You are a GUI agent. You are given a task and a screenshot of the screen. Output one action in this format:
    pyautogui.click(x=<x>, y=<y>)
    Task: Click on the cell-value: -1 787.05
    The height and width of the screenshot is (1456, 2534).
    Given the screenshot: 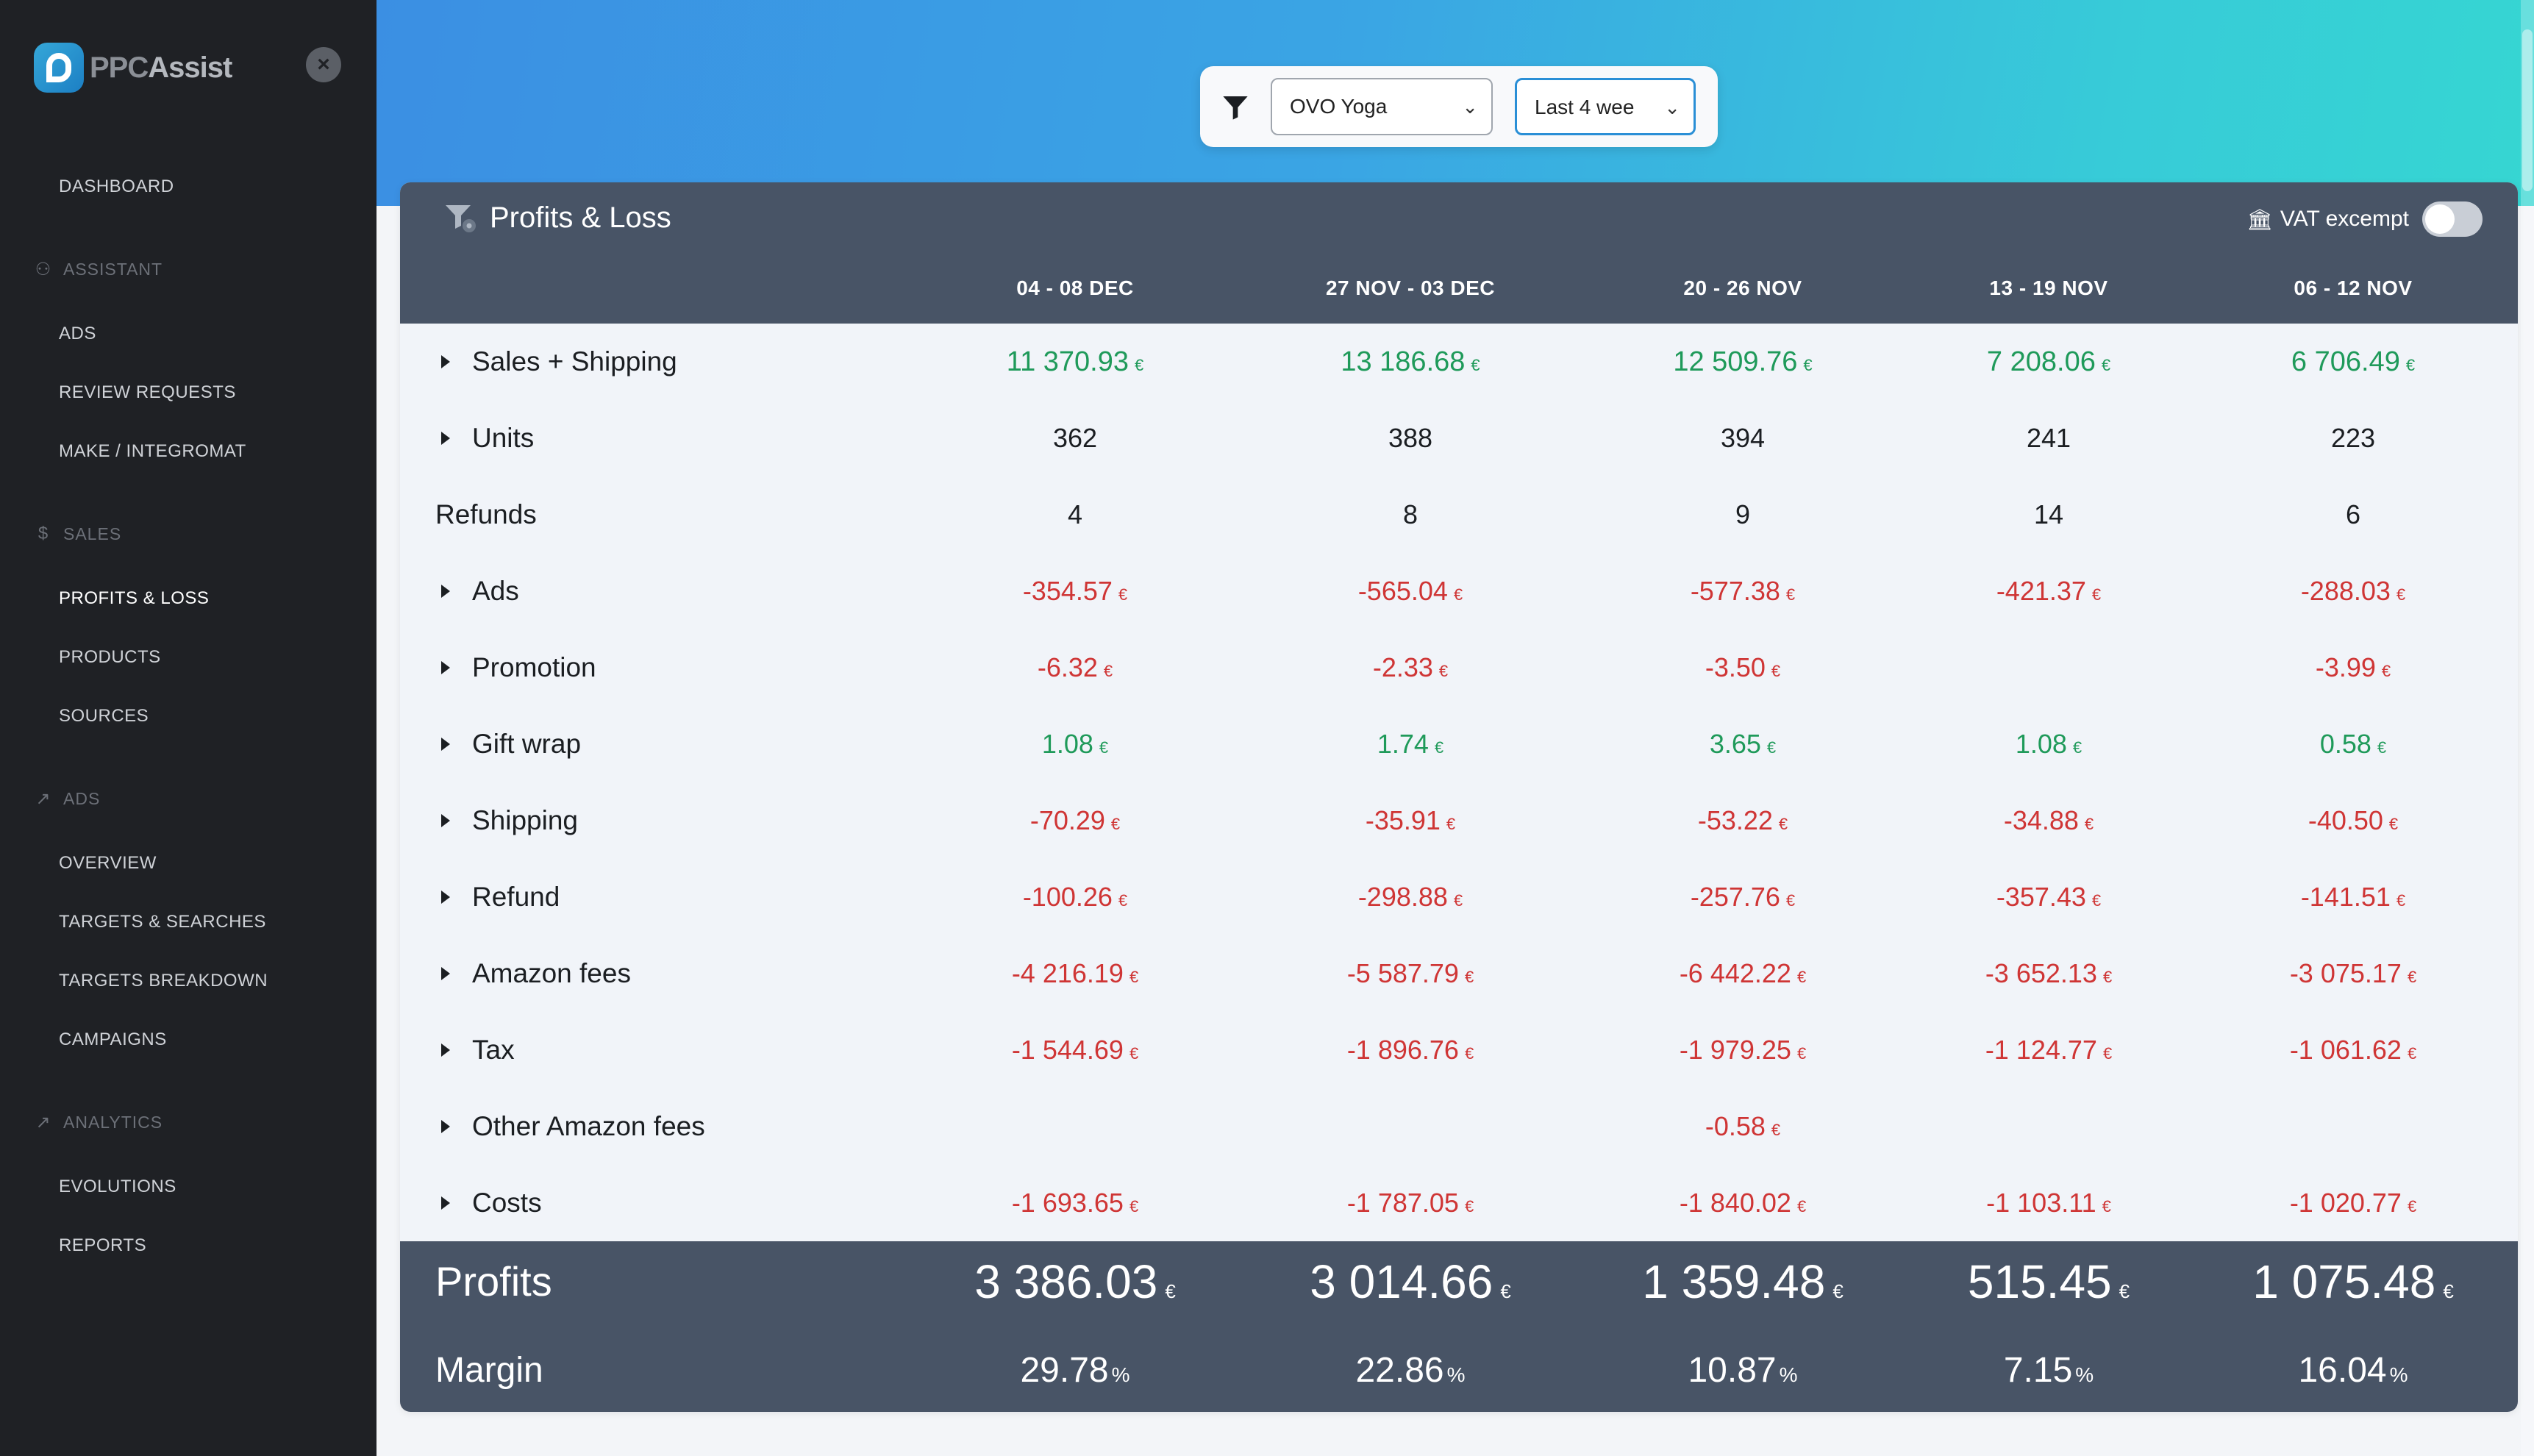 What is the action you would take?
    pyautogui.click(x=1402, y=1203)
    